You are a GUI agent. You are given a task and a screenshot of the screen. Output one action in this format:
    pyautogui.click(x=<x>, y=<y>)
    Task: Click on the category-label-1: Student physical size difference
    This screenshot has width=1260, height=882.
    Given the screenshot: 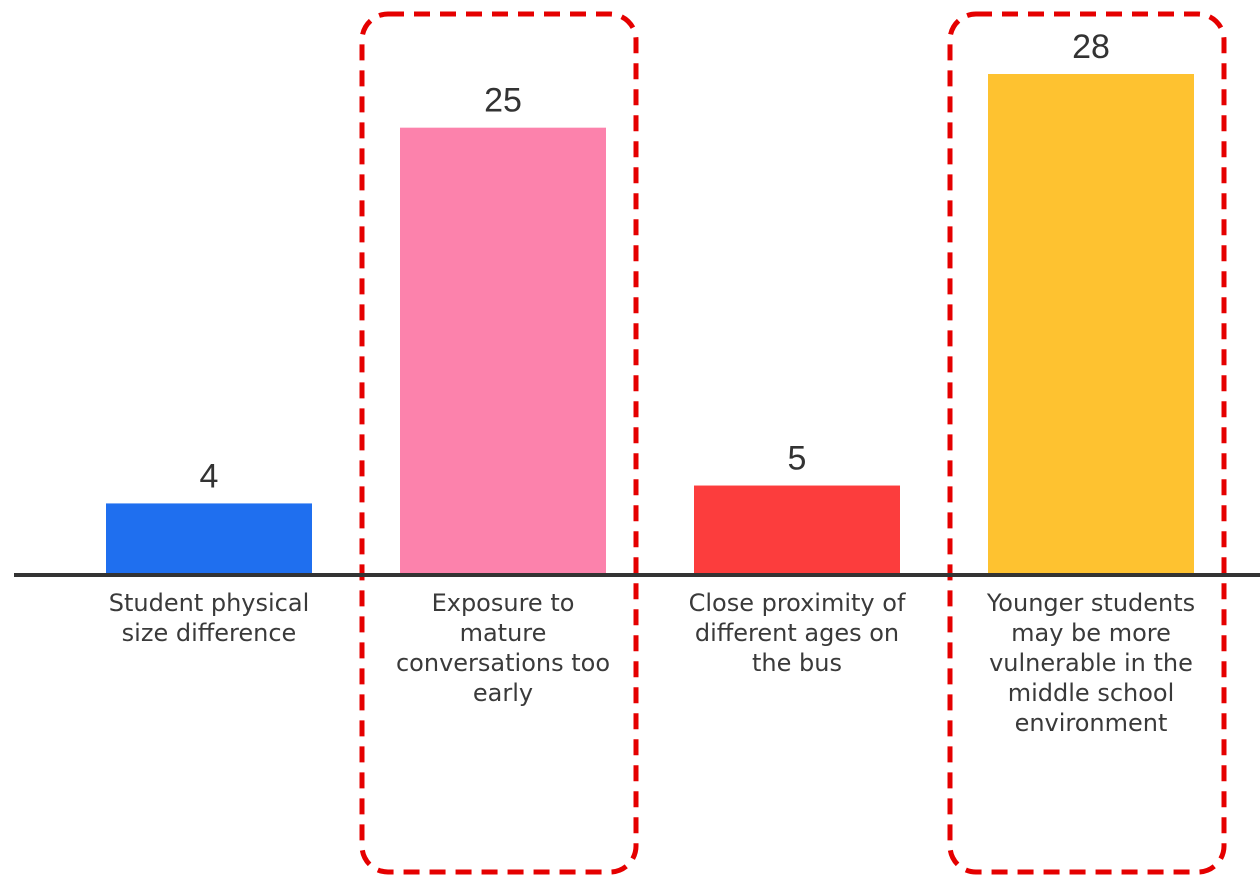 What is the action you would take?
    pyautogui.click(x=209, y=618)
    